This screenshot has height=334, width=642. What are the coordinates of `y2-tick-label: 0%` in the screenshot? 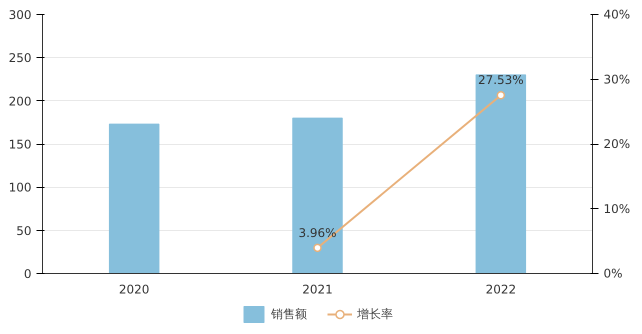 It's located at (613, 273).